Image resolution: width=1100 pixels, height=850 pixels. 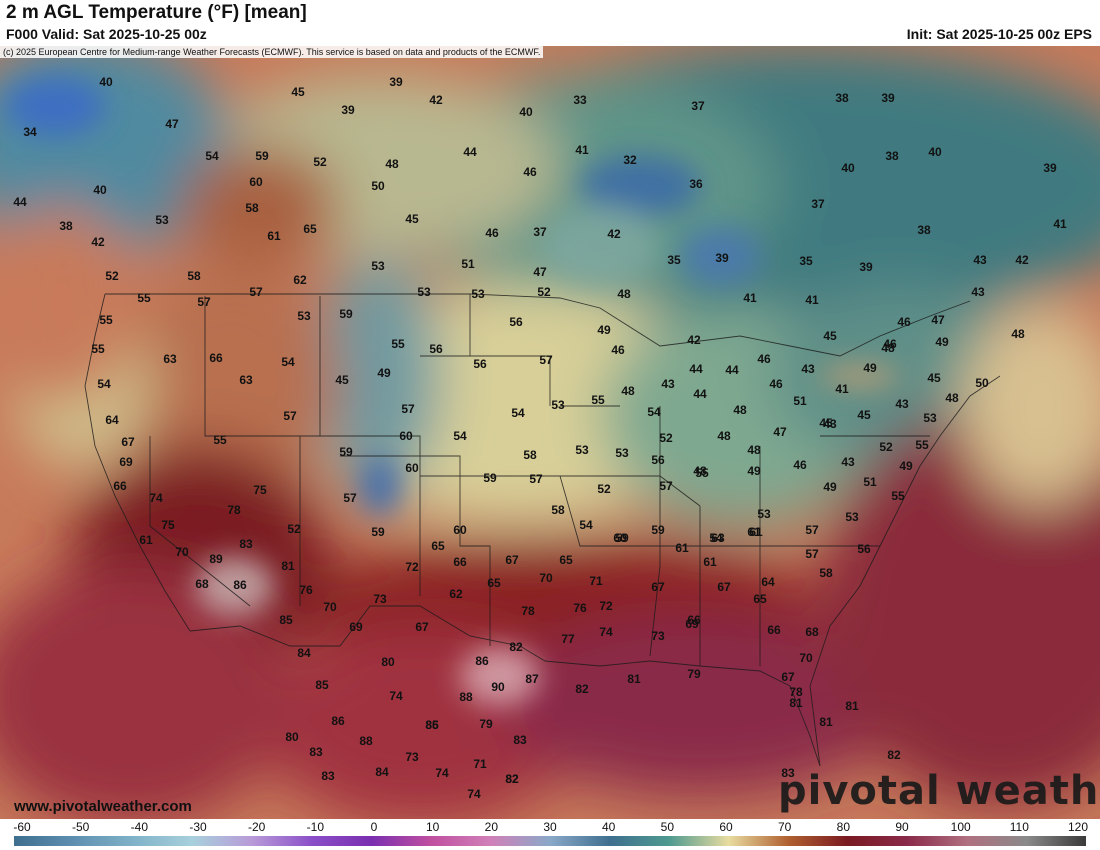 I want to click on temperature-label: 44, so click(x=696, y=369).